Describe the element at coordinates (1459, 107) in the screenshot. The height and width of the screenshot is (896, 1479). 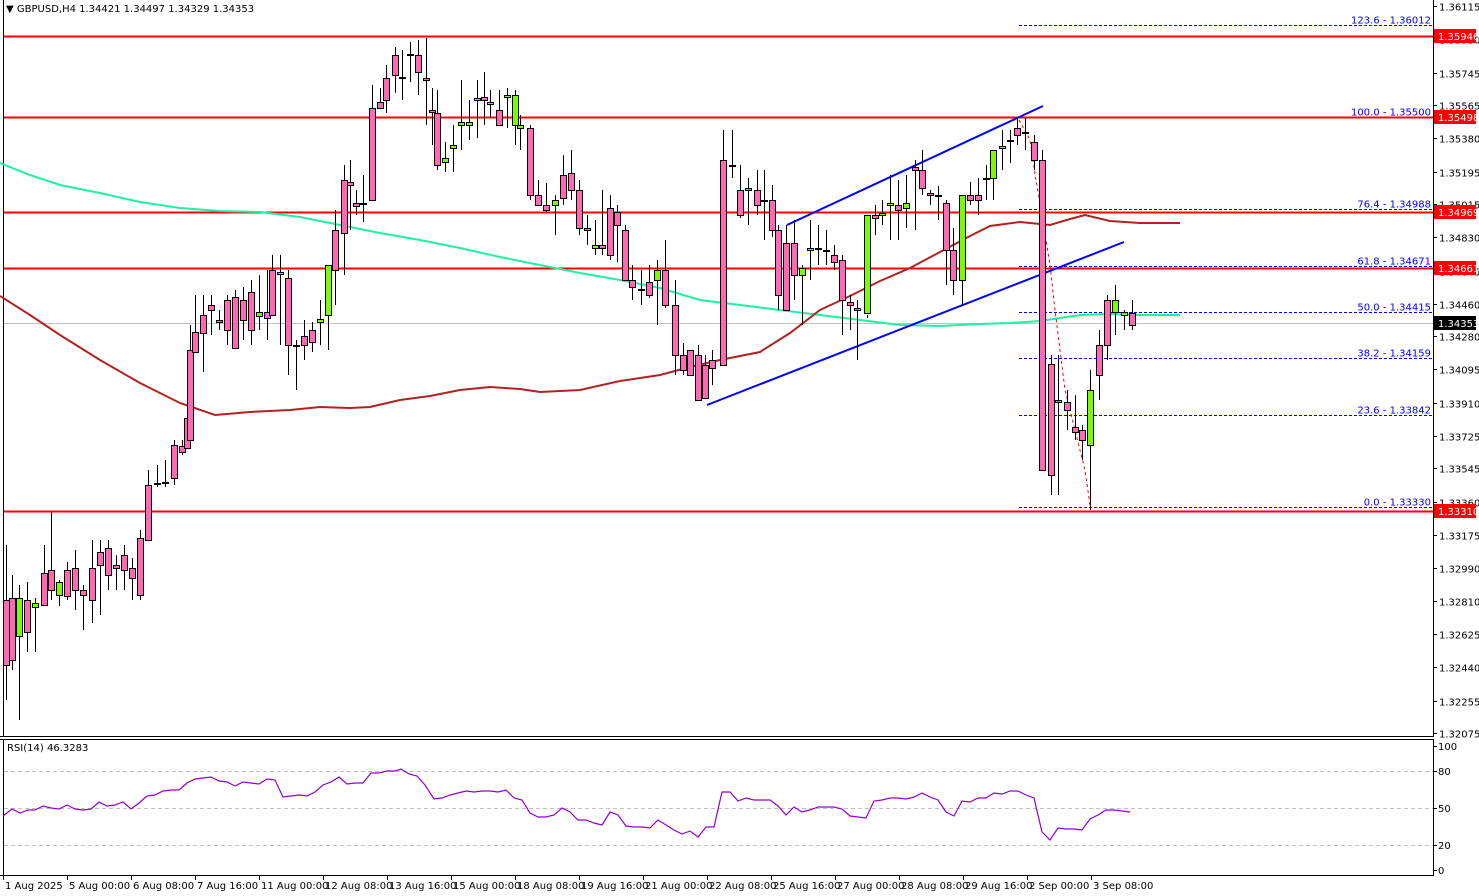
I see `price-tick-label: 1.35565` at that location.